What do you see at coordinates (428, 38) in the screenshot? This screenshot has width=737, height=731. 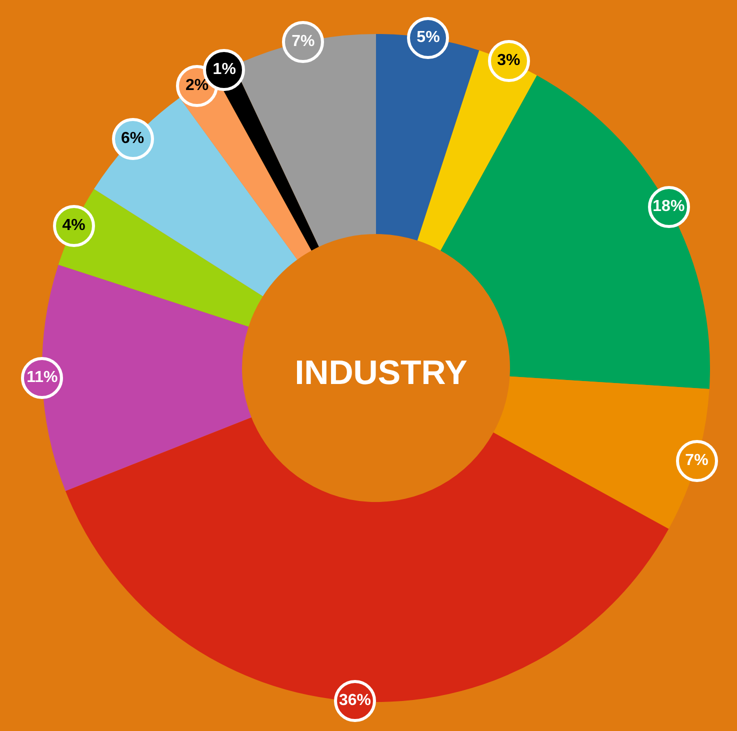 I see `data-label: 5%` at bounding box center [428, 38].